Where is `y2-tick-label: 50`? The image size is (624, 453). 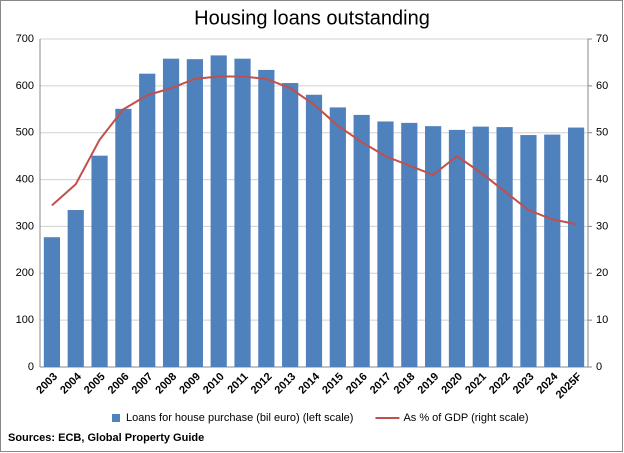 y2-tick-label: 50 is located at coordinates (602, 133).